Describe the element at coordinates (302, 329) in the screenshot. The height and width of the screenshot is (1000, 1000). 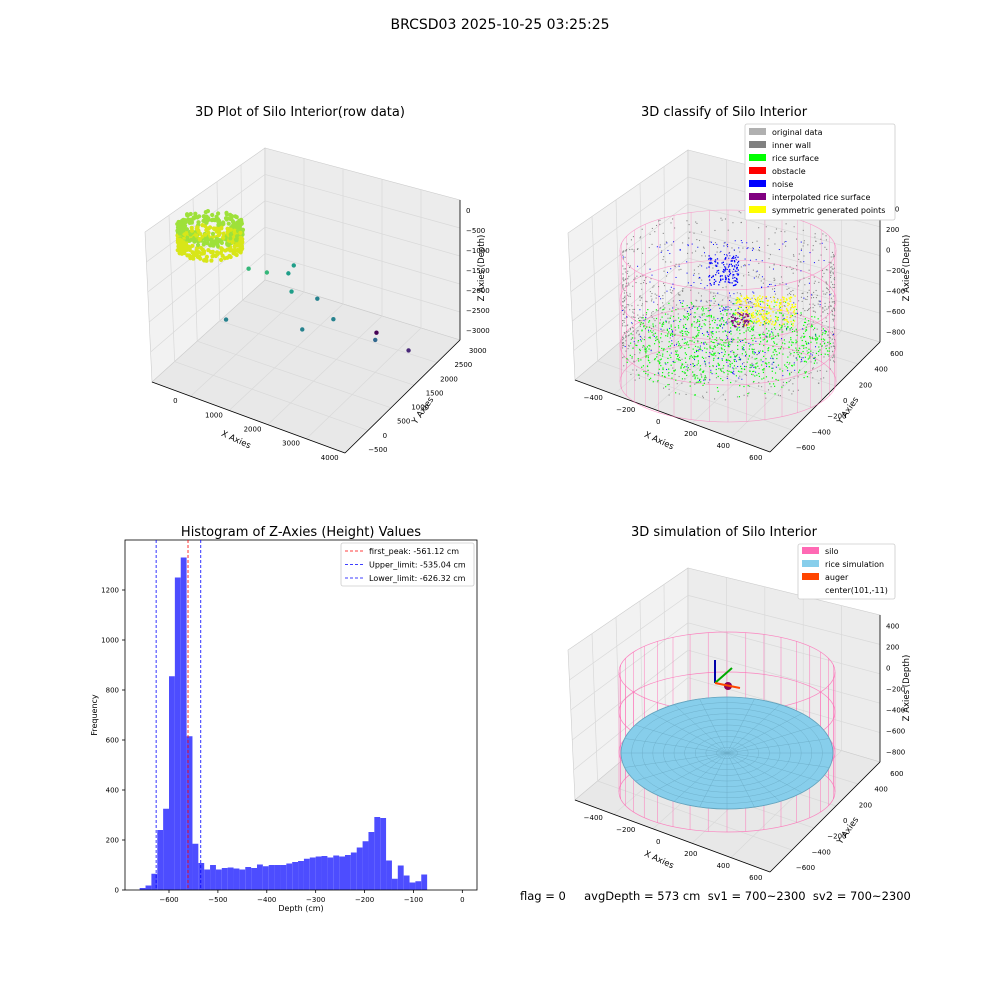
I see `panel1-data-point` at that location.